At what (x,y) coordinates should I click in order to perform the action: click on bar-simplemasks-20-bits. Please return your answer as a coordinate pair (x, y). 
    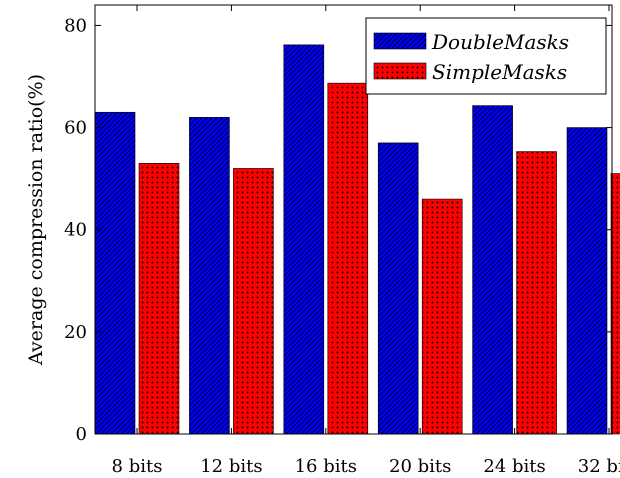
    Looking at the image, I should click on (442, 316).